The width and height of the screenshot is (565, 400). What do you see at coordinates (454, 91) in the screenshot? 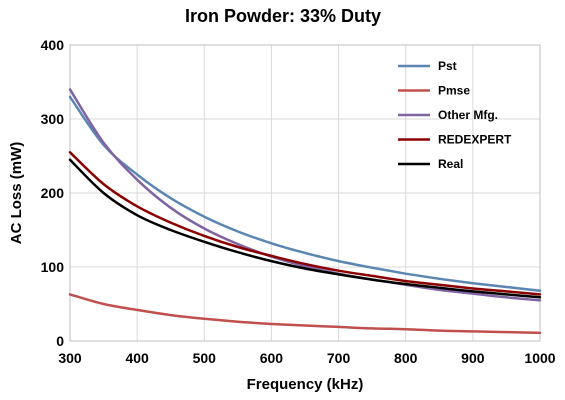
I see `legend-label-pmse: Pmse` at bounding box center [454, 91].